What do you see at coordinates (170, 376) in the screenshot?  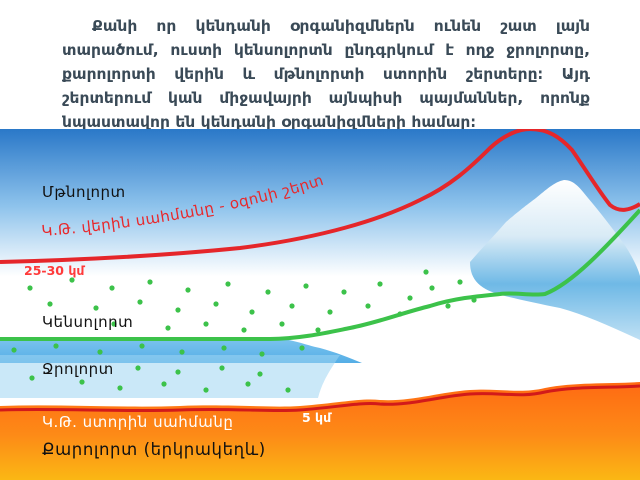 I see `water-lower` at bounding box center [170, 376].